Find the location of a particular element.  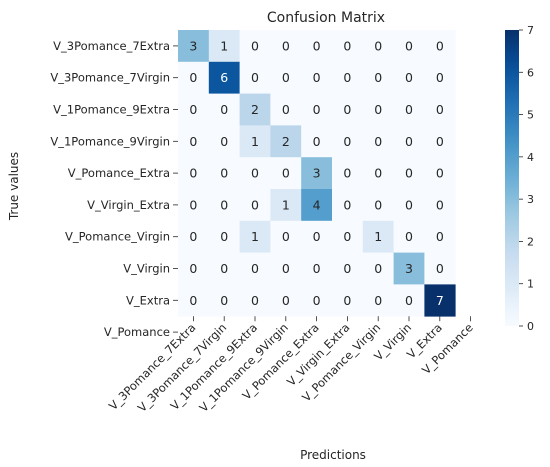

chart-title: Confusion Matrix is located at coordinates (326, 18).